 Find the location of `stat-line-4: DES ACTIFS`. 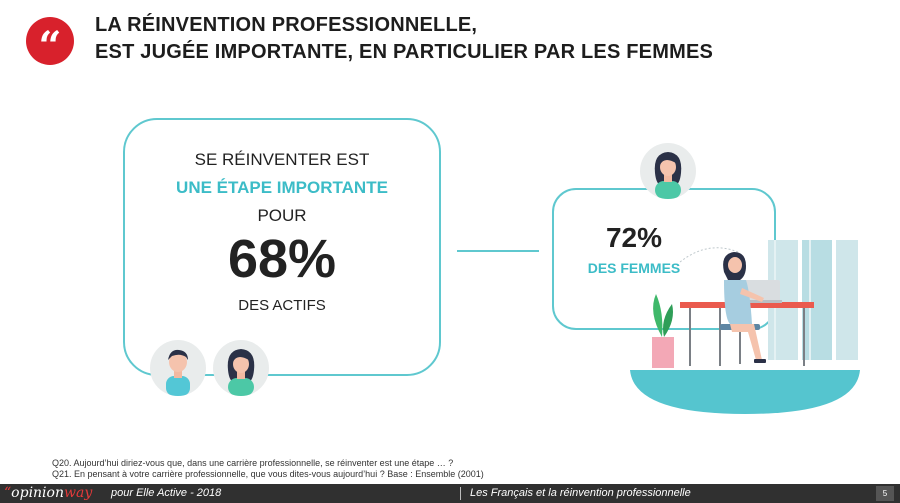

stat-line-4: DES ACTIFS is located at coordinates (282, 305).